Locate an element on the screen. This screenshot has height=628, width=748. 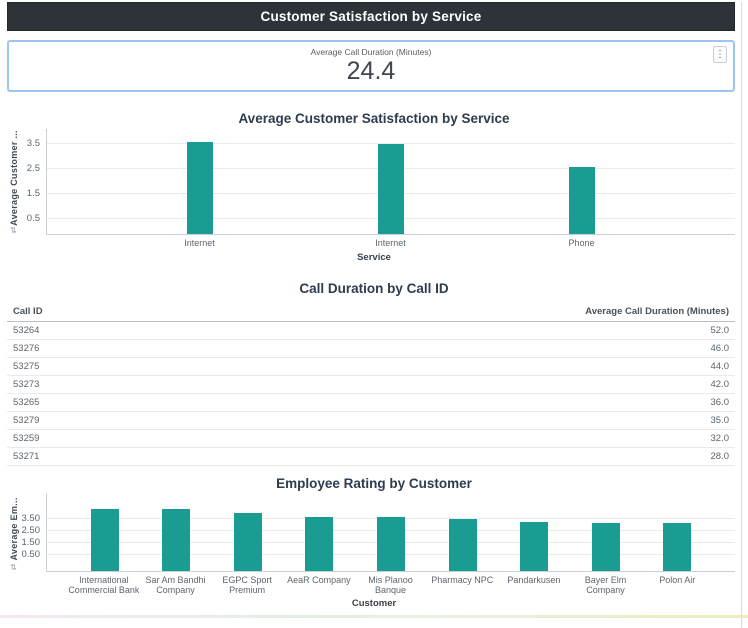
column-header-call-id: Call ID is located at coordinates (28, 311).